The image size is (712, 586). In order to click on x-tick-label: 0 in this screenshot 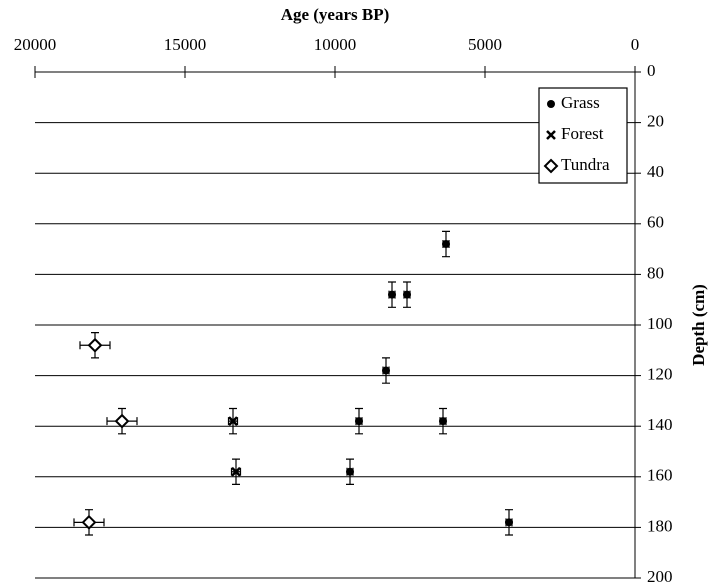, I will do `click(635, 44)`.